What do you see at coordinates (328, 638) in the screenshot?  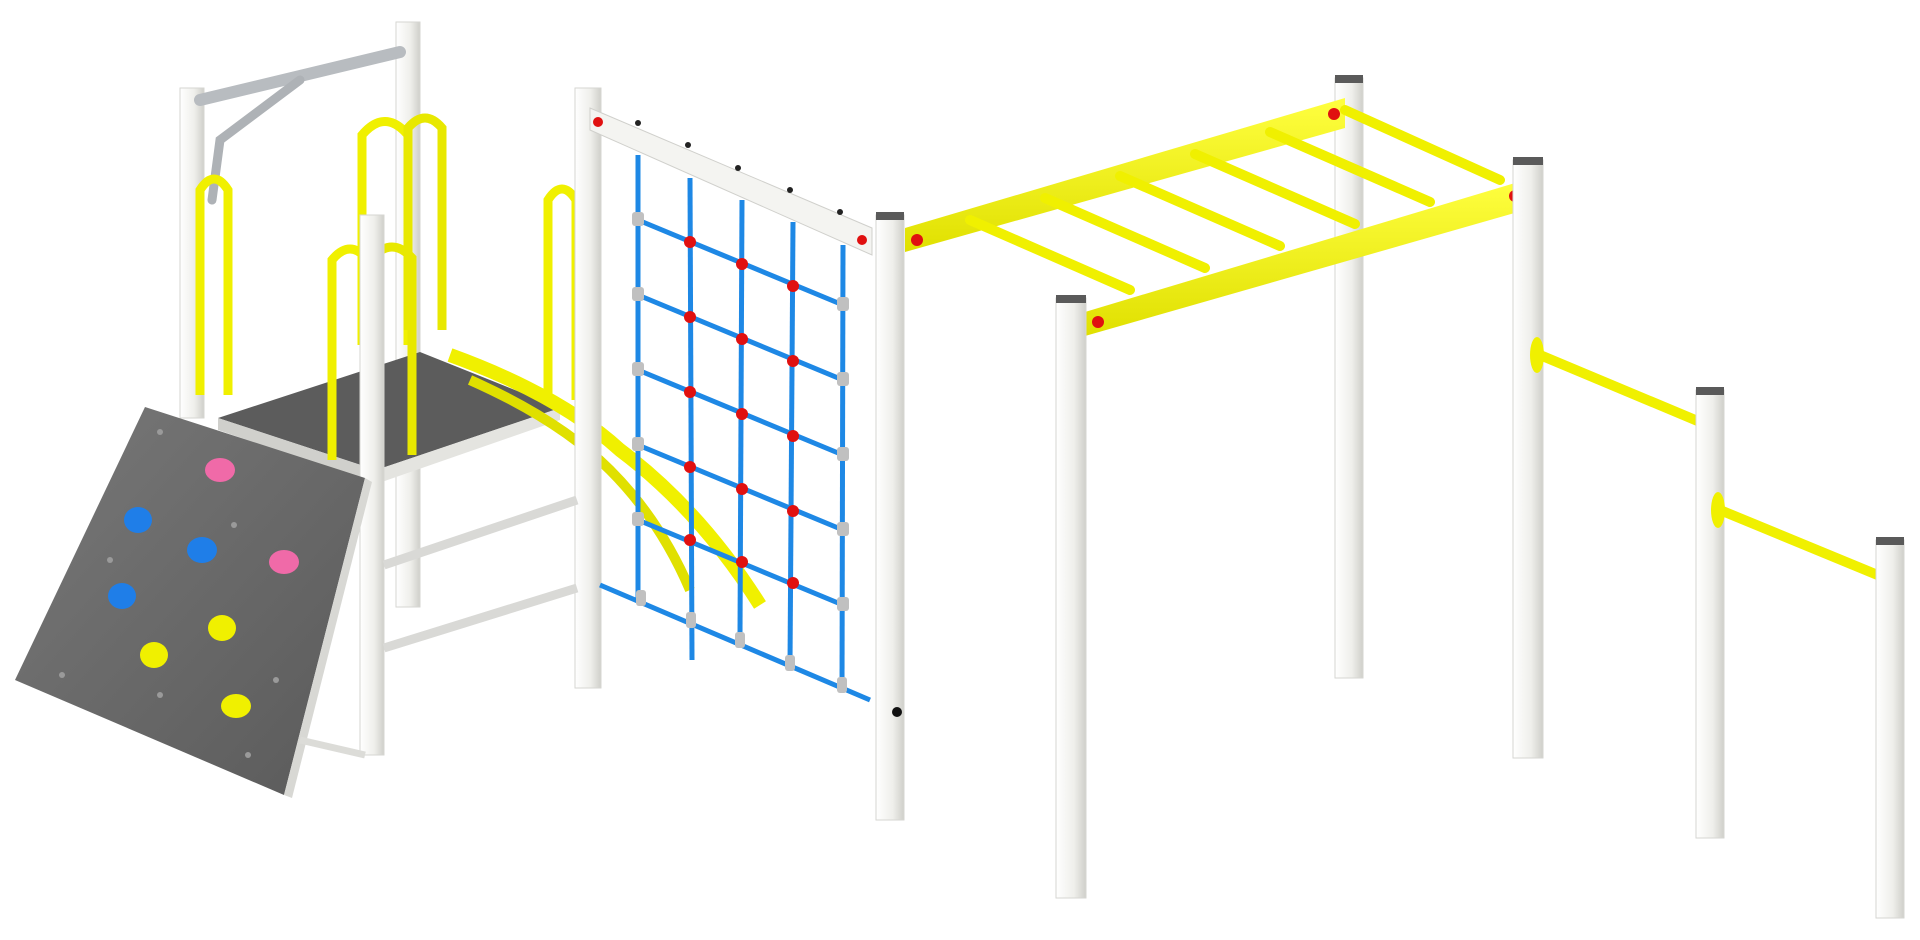 I see `climbing-wall-frame` at bounding box center [328, 638].